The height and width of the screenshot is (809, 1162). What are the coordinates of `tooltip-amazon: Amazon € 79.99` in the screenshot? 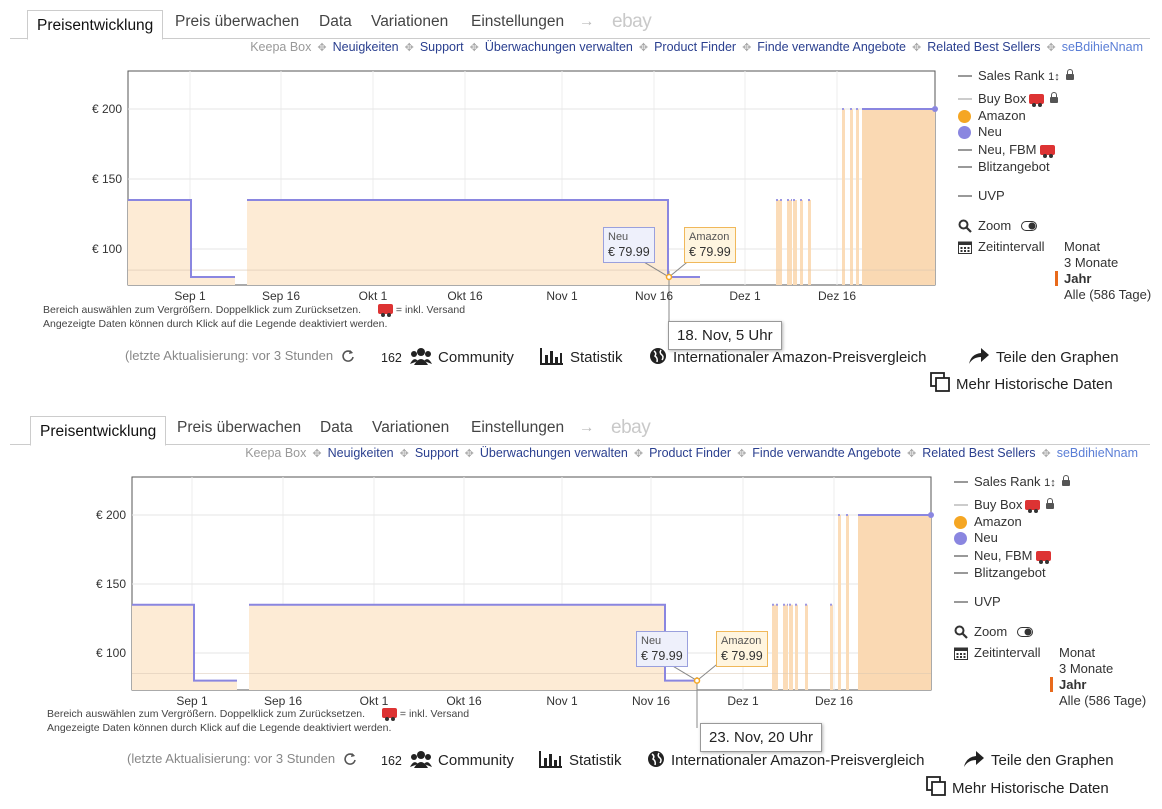 It's located at (742, 649).